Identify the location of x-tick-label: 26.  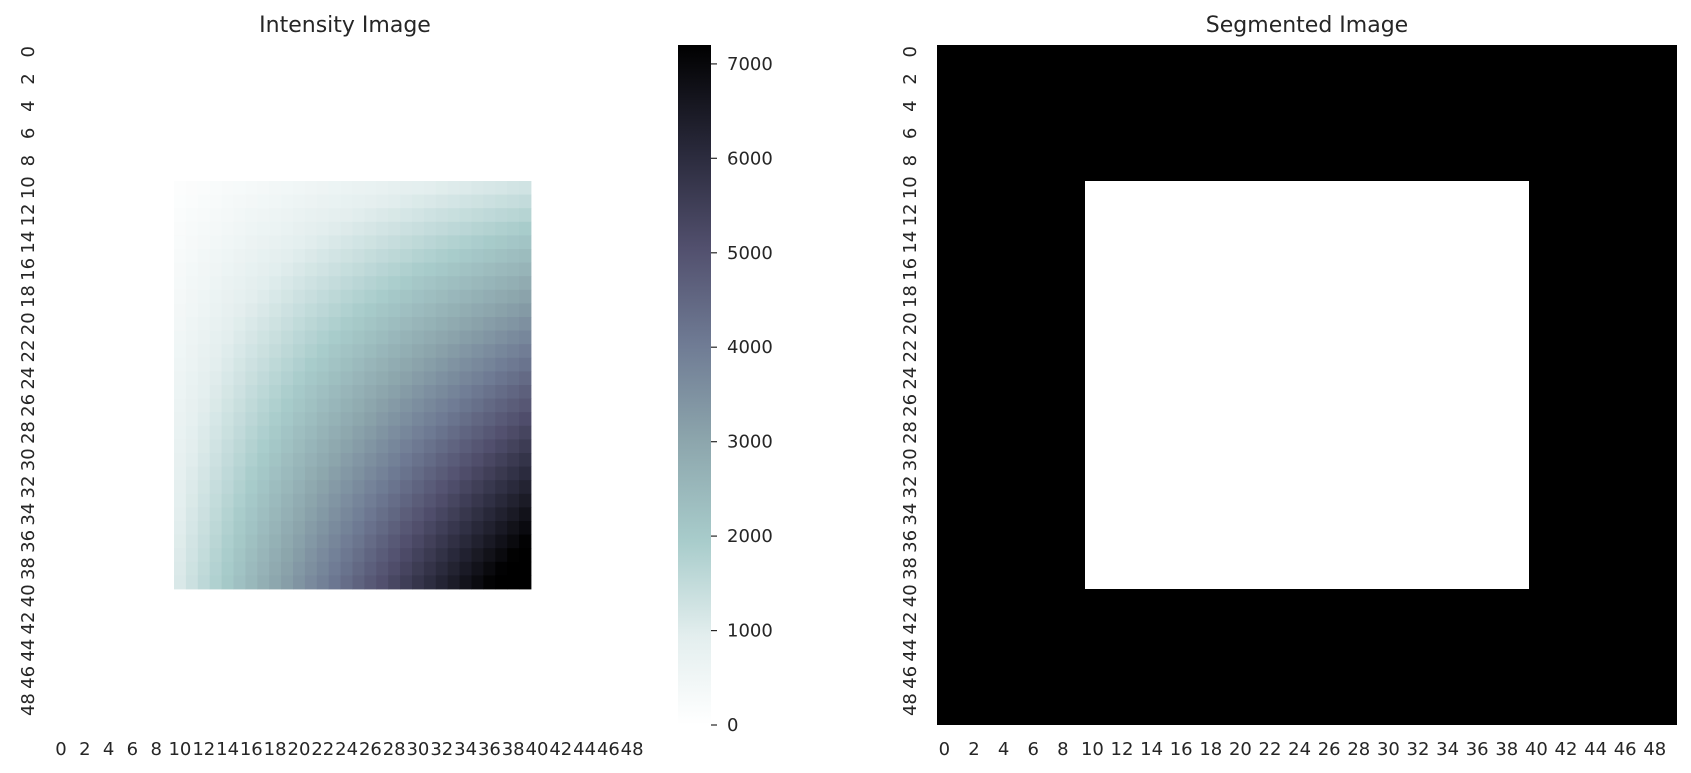
(370, 749).